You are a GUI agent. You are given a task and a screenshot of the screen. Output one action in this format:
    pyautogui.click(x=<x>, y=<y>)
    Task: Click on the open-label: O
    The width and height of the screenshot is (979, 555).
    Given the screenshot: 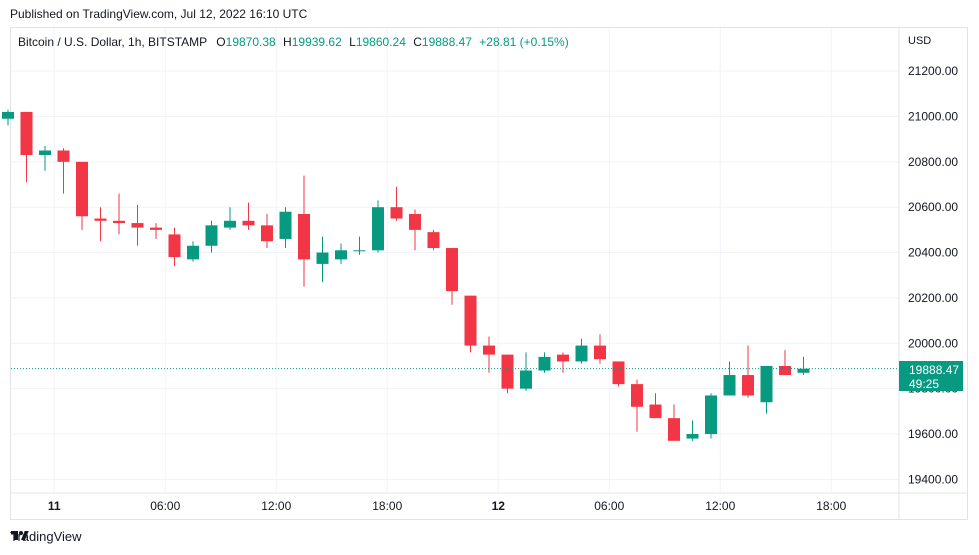 What is the action you would take?
    pyautogui.click(x=221, y=42)
    